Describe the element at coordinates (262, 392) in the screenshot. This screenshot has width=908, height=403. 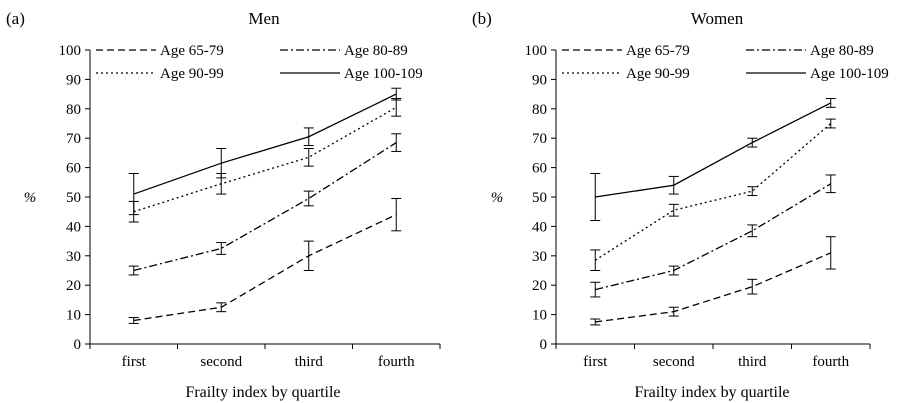
I see `x-axis-label: Frailty index by quartile` at that location.